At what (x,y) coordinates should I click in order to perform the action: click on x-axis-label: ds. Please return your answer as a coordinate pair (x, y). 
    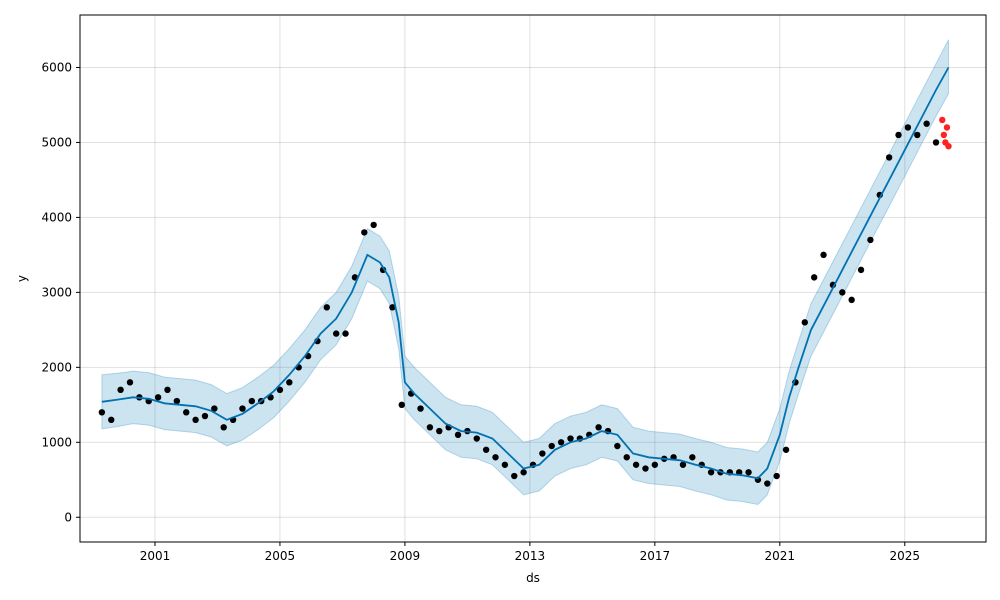
    Looking at the image, I should click on (533, 578).